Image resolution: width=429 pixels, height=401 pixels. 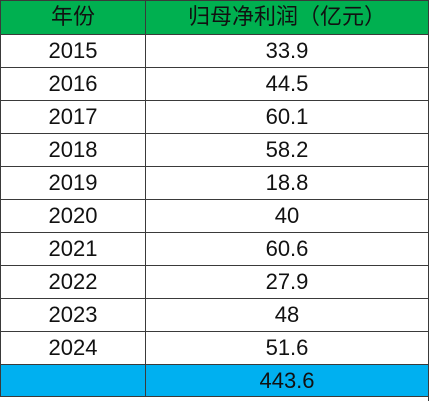 I want to click on cell-year: 2023, so click(x=73, y=315).